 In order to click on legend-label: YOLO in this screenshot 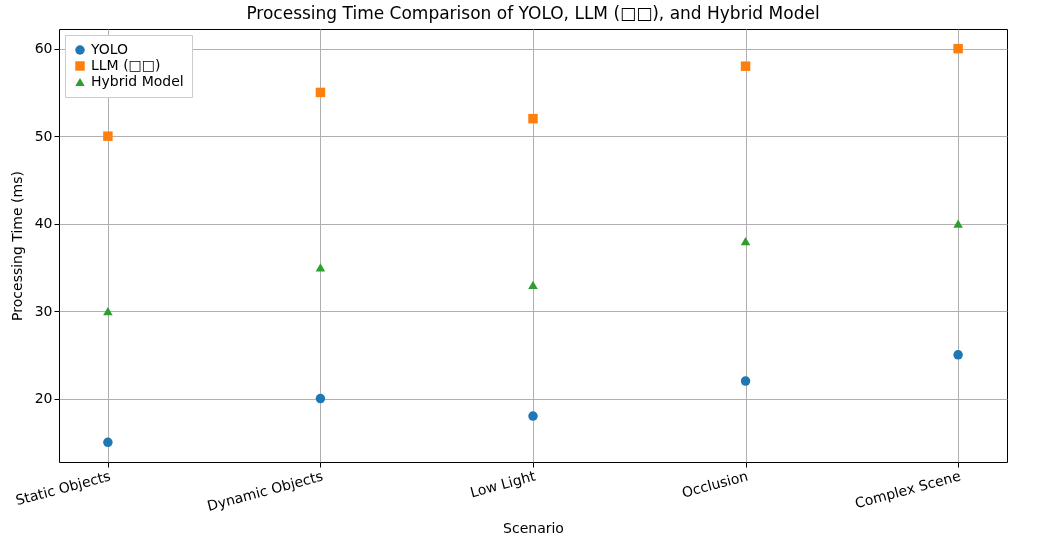, I will do `click(109, 49)`.